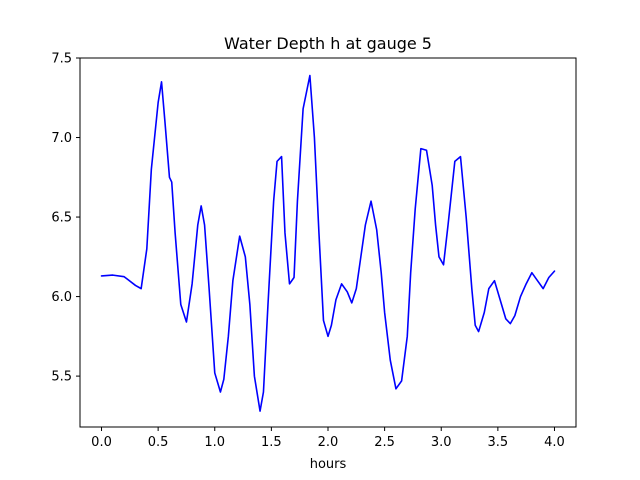 The image size is (640, 480). I want to click on chart-title: Water Depth h at gauge 5, so click(328, 43).